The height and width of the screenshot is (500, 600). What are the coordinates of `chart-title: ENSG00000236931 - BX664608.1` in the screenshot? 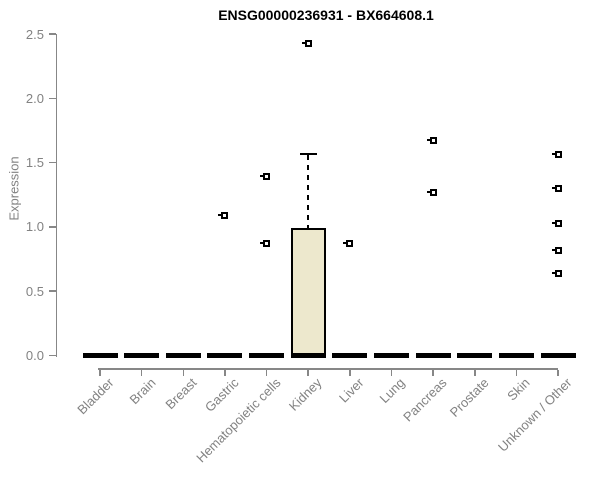 It's located at (326, 15).